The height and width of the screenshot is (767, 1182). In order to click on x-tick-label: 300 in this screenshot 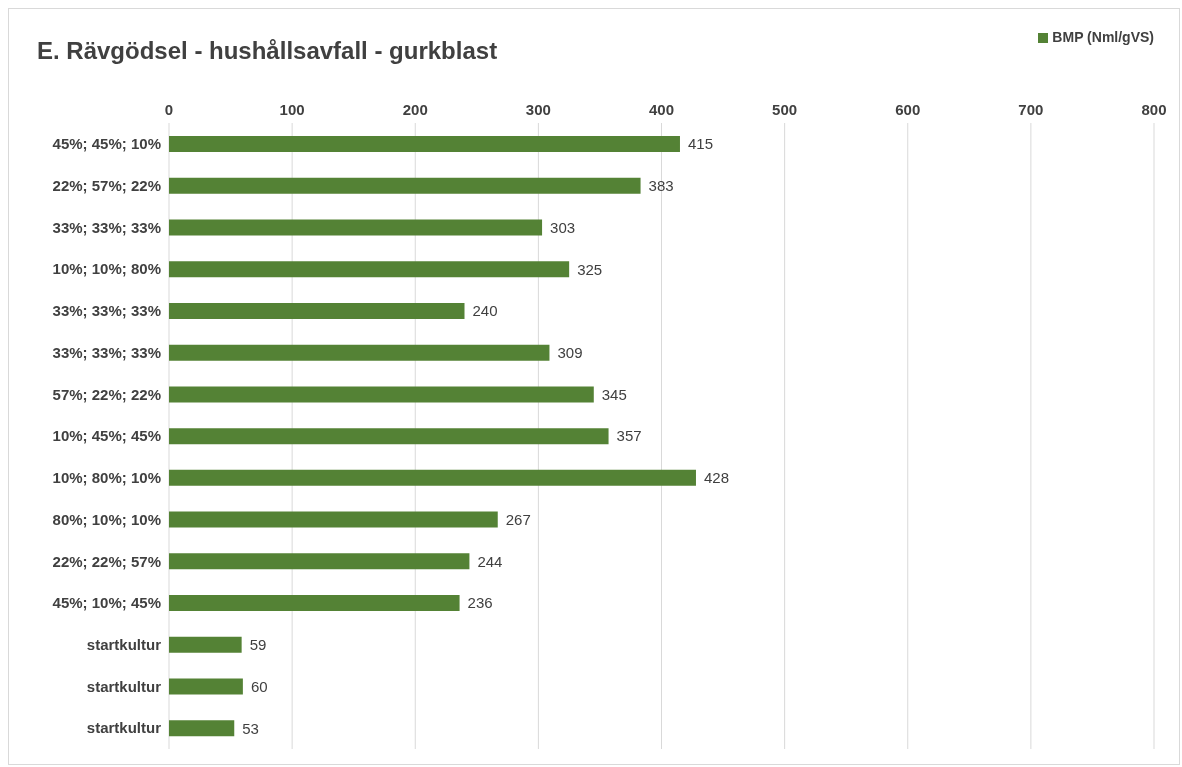, I will do `click(538, 109)`.